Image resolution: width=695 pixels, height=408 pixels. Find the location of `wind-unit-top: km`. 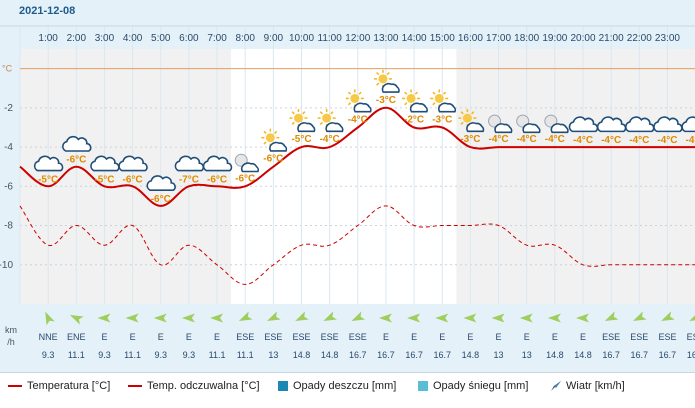

wind-unit-top: km is located at coordinates (11, 330).